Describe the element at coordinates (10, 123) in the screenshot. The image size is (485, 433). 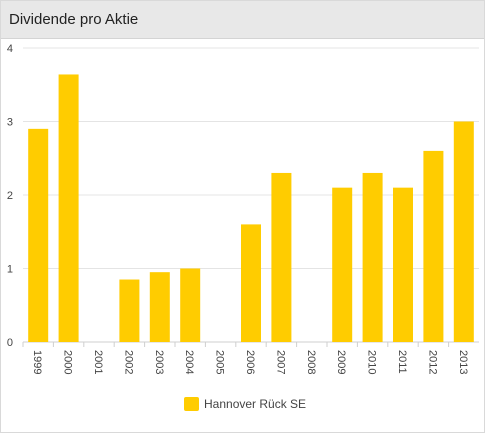
I see `y-tick-label: 3` at that location.